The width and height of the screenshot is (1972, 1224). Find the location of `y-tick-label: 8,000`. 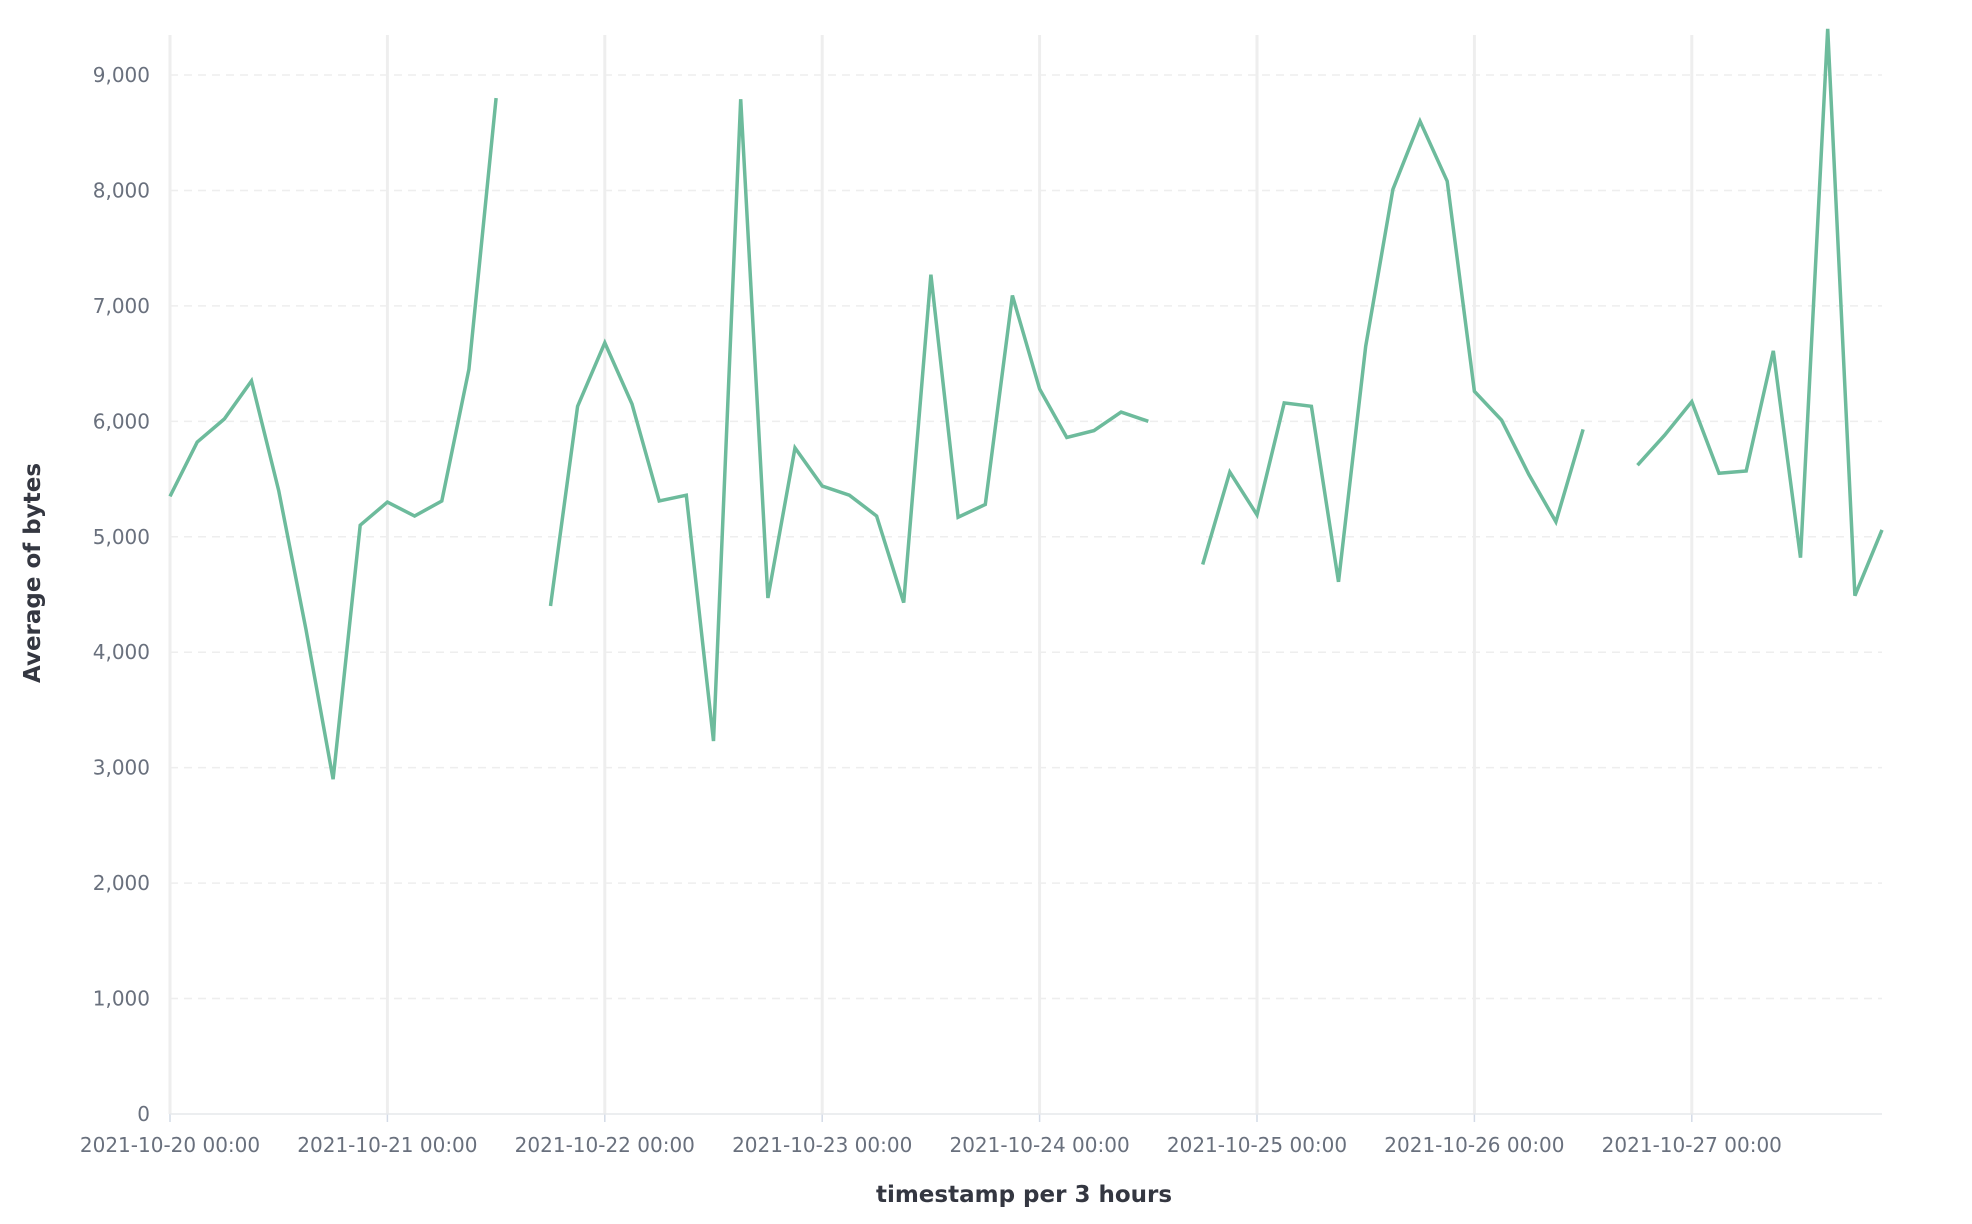

y-tick-label: 8,000 is located at coordinates (121, 190).